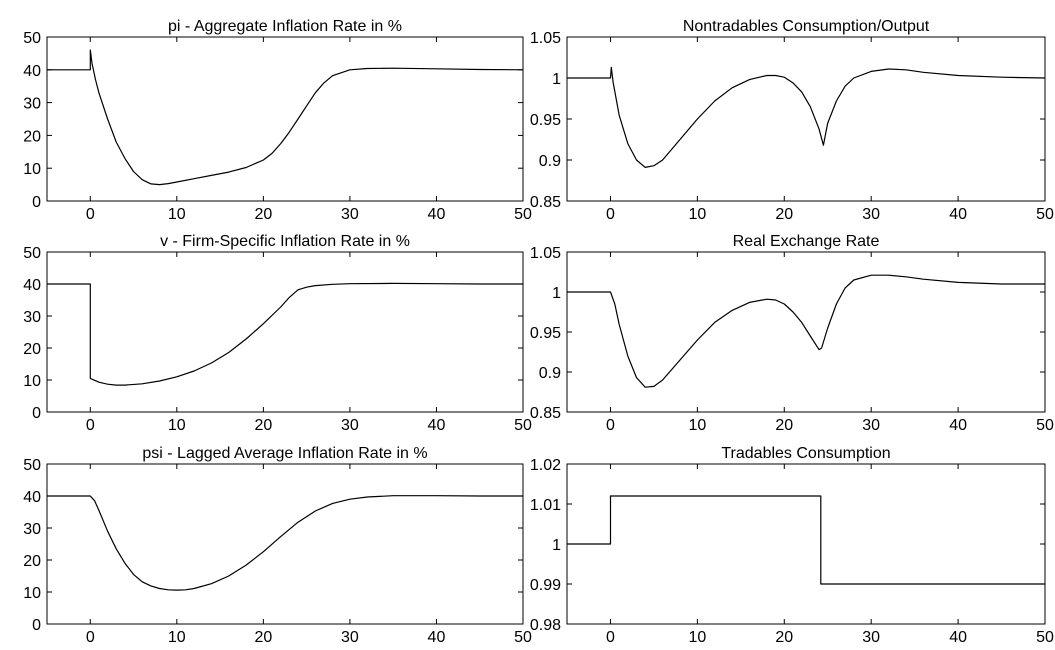 The width and height of the screenshot is (1055, 650). I want to click on y-tick-label: 0.98, so click(545, 625).